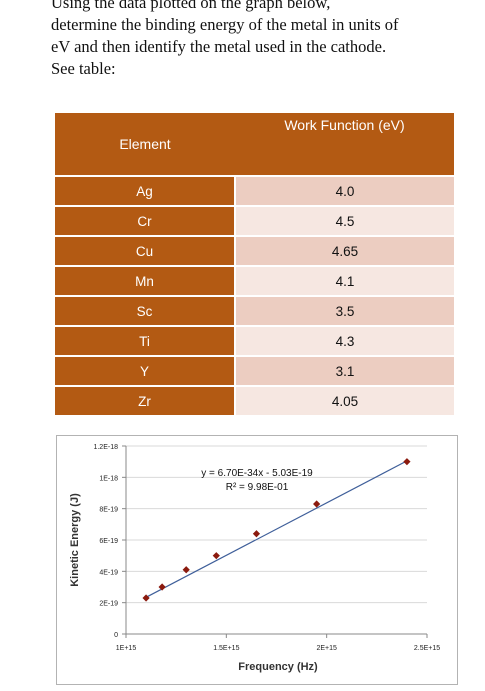  What do you see at coordinates (344, 250) in the screenshot?
I see `work-function-cell: 4.65` at bounding box center [344, 250].